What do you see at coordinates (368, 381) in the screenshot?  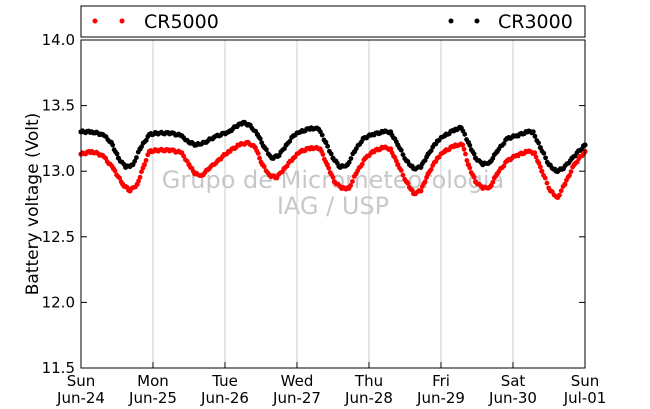 I see `x-tick-label-day: Thu` at bounding box center [368, 381].